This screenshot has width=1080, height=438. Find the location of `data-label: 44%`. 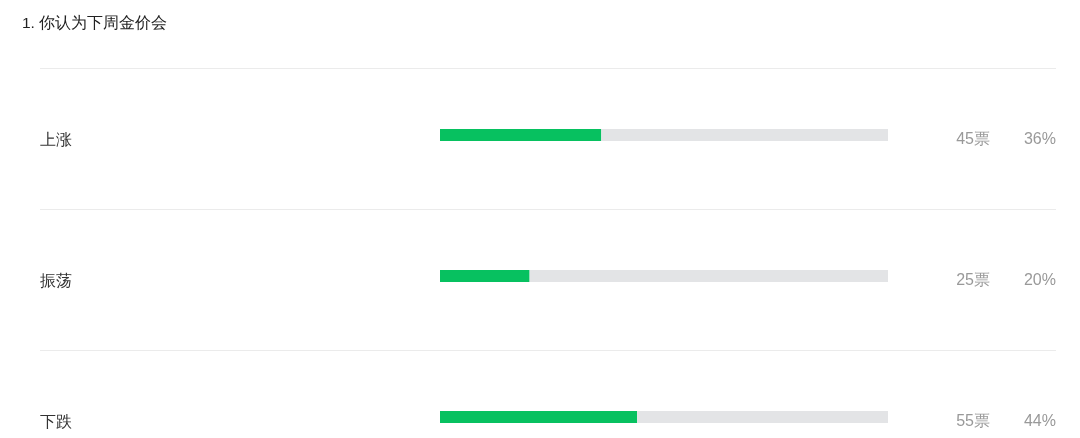

data-label: 44% is located at coordinates (1039, 420).